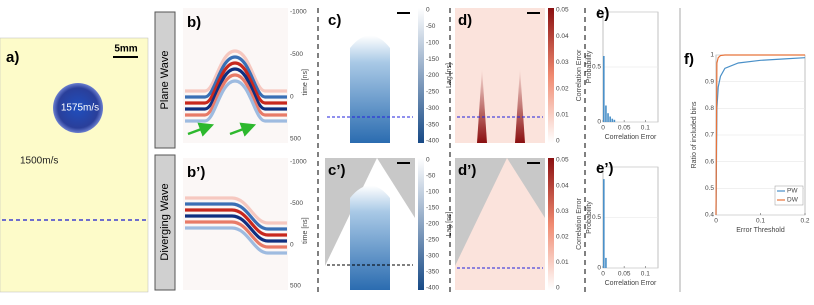 This screenshot has height=305, width=814. I want to click on y-tick-label: 0.8, so click(709, 108).